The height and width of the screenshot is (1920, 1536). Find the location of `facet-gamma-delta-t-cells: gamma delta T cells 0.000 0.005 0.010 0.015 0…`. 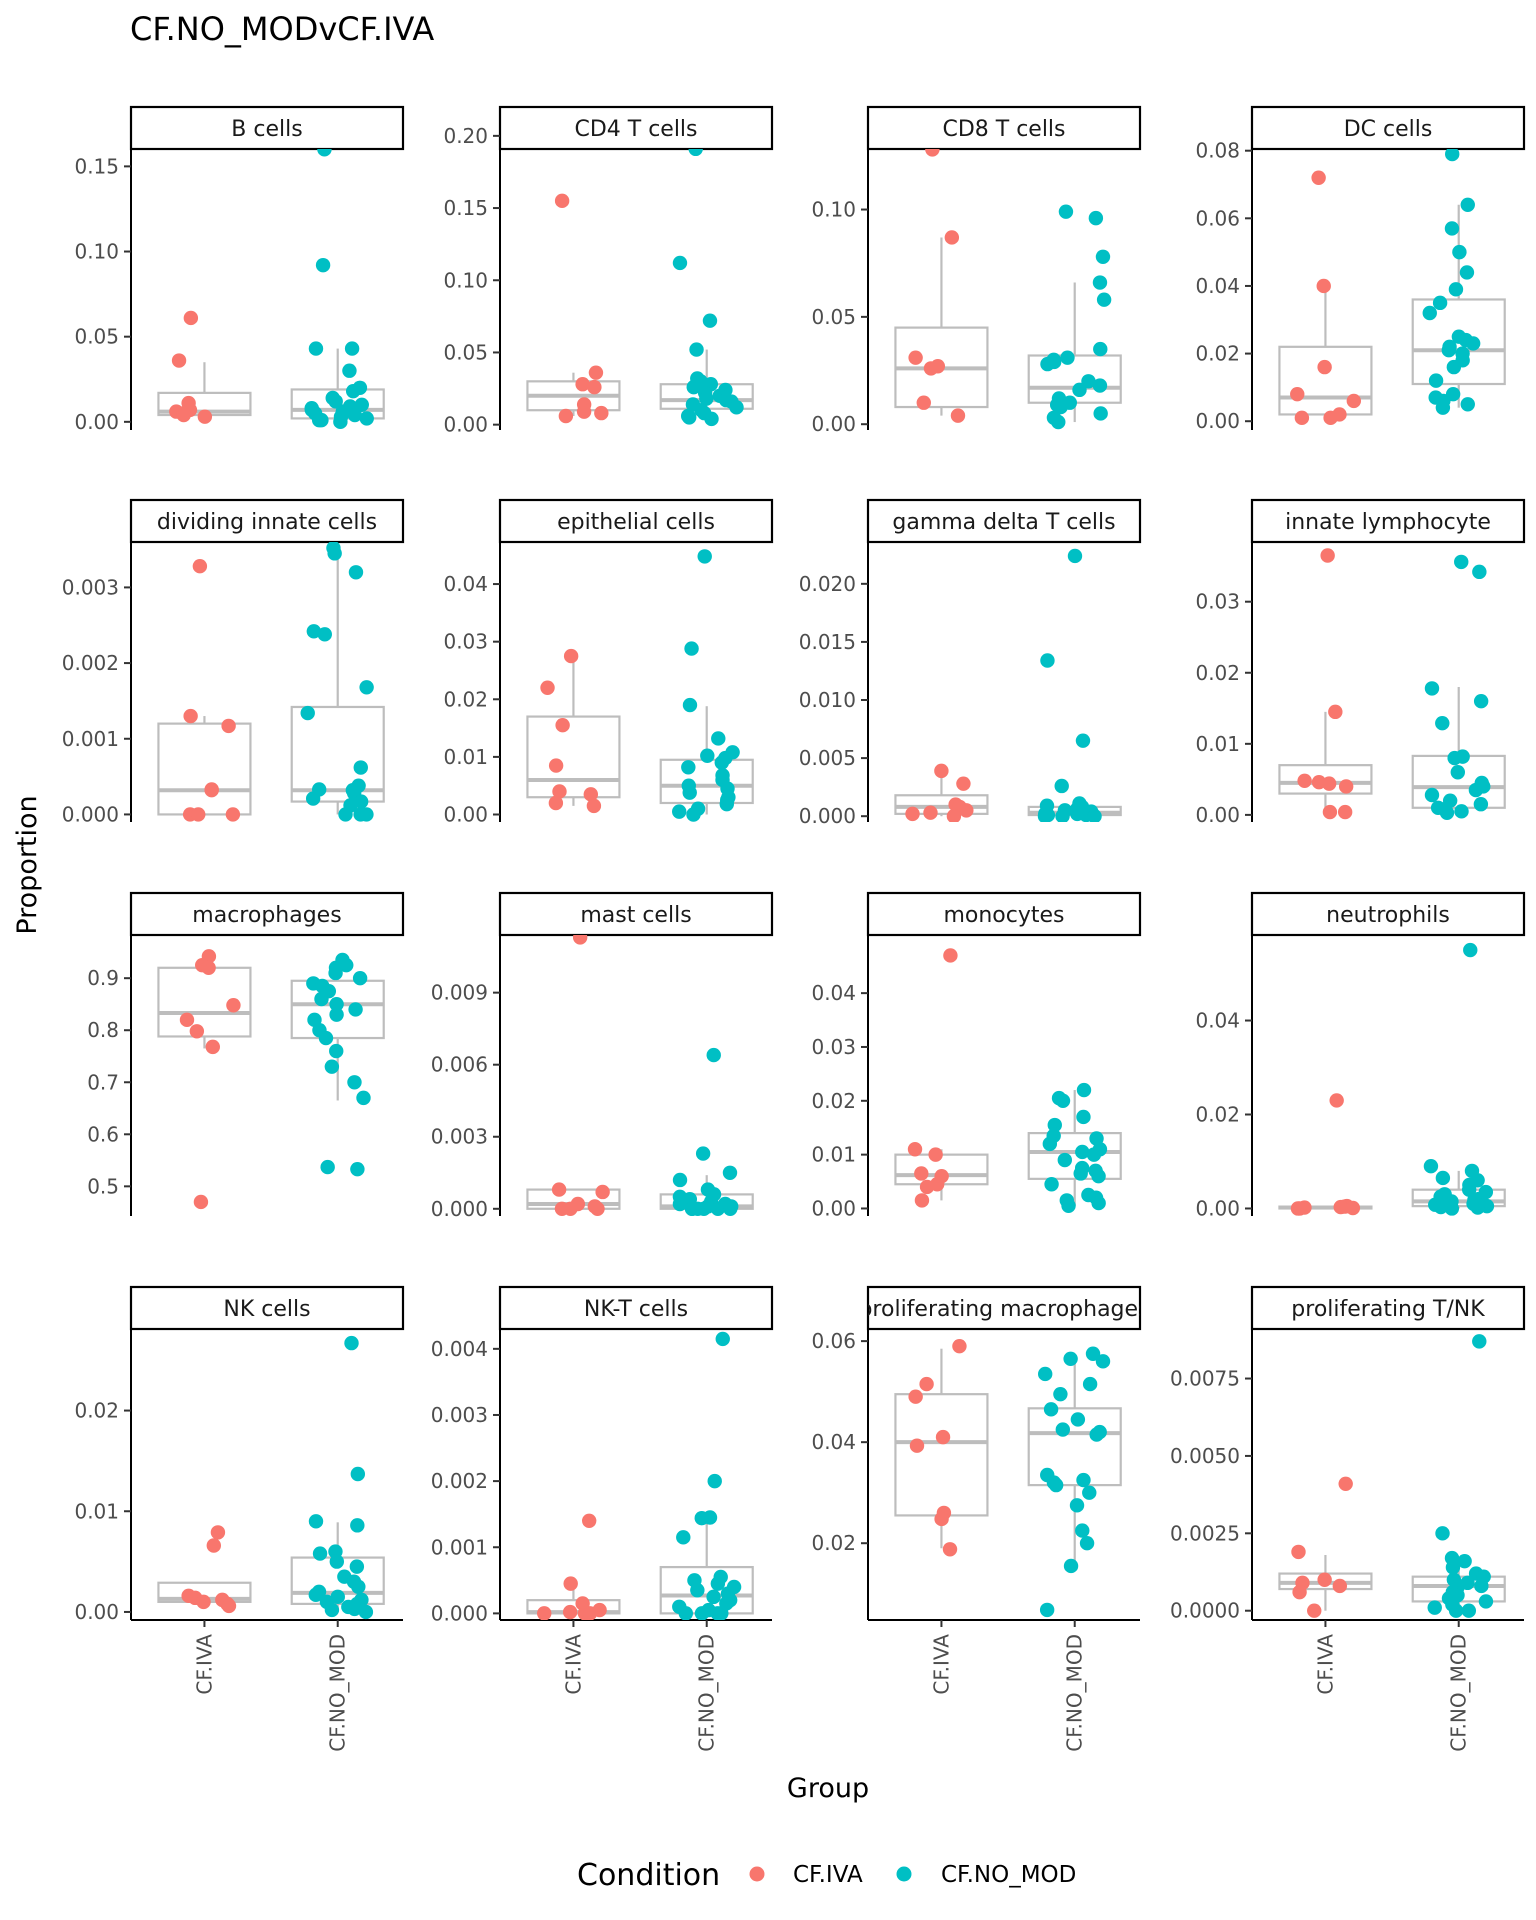

facet-gamma-delta-t-cells: gamma delta T cells 0.000 0.005 0.010 0.015 0… is located at coordinates (970, 663).